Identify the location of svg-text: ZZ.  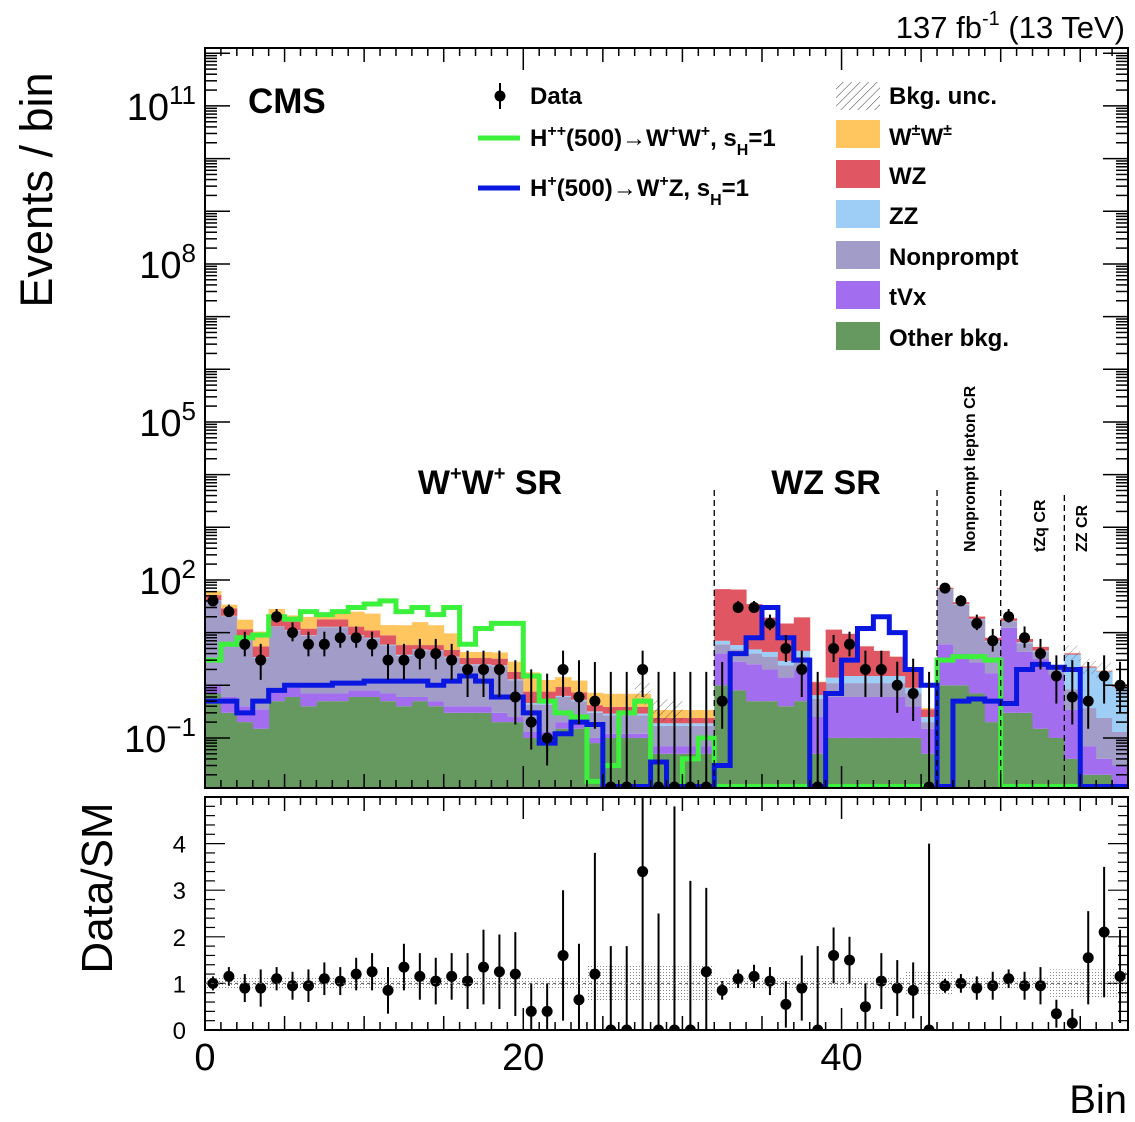
(903, 216).